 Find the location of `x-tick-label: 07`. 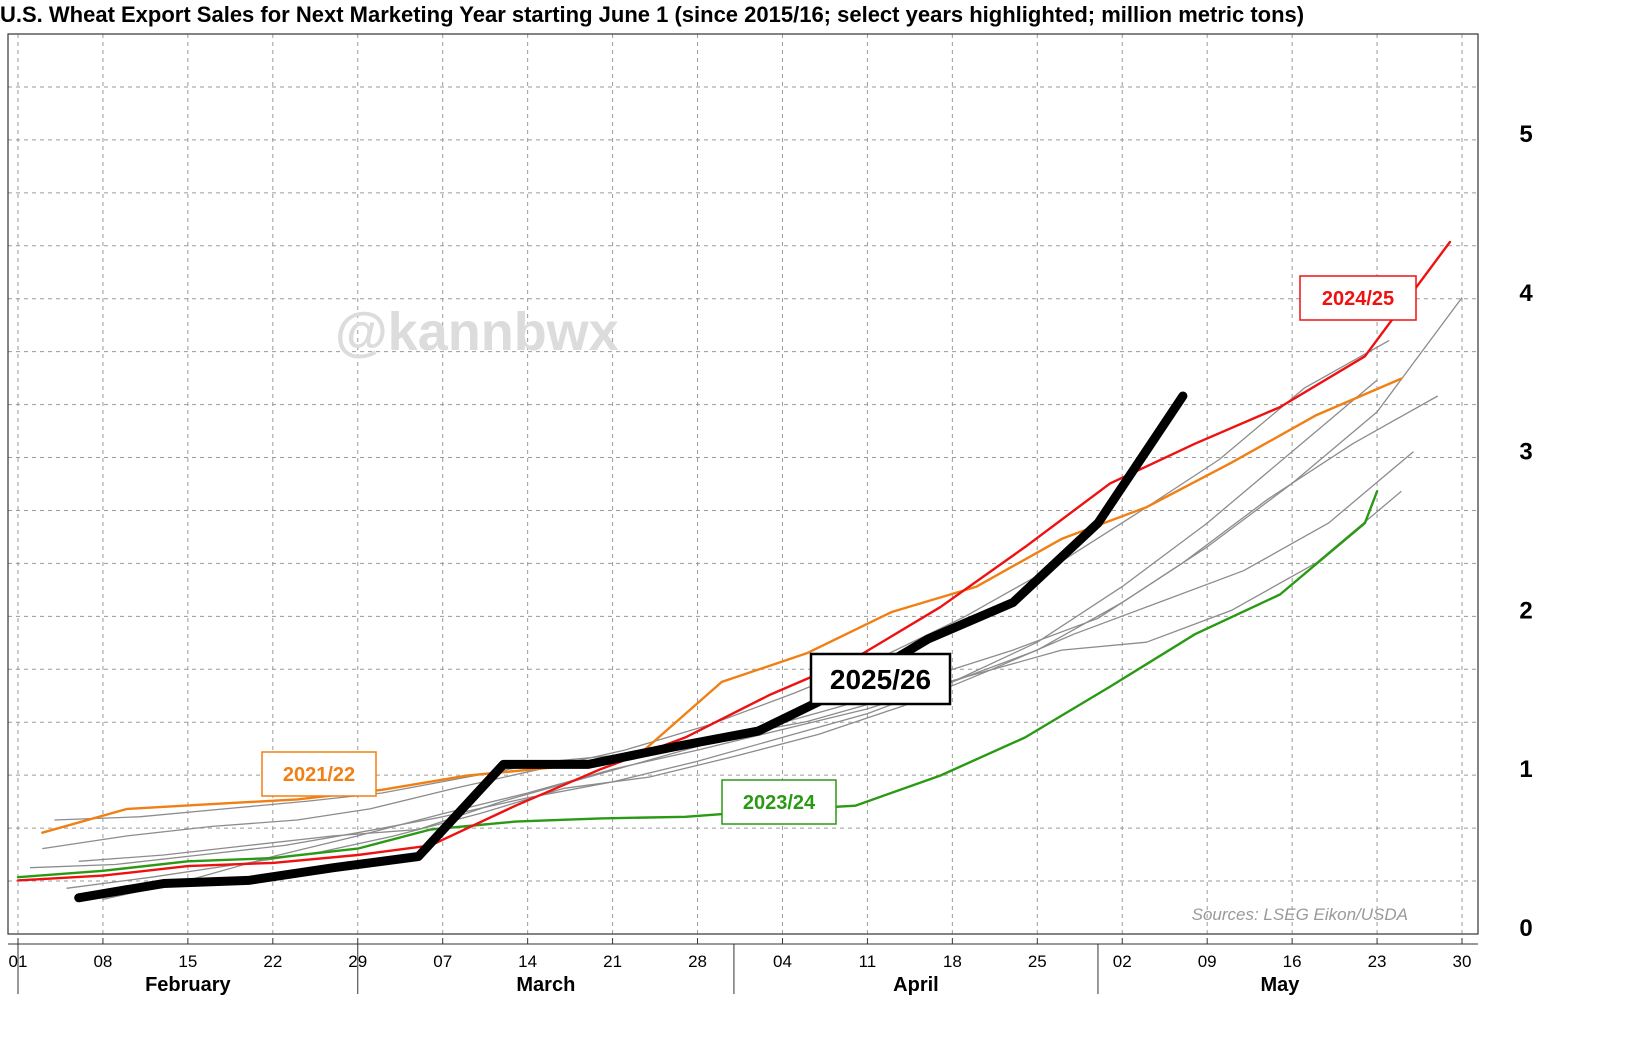

x-tick-label: 07 is located at coordinates (442, 961).